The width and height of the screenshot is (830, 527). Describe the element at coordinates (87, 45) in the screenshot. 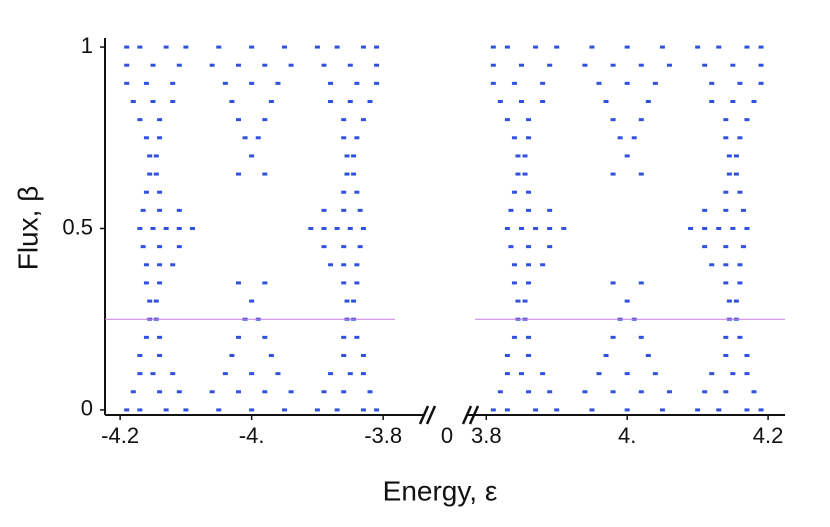

I see `y-tick-label: 1` at that location.